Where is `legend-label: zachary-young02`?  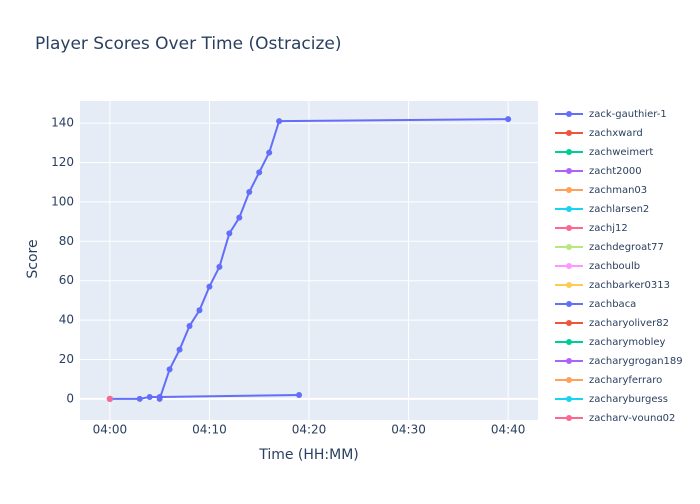 legend-label: zachary-young02 is located at coordinates (632, 418).